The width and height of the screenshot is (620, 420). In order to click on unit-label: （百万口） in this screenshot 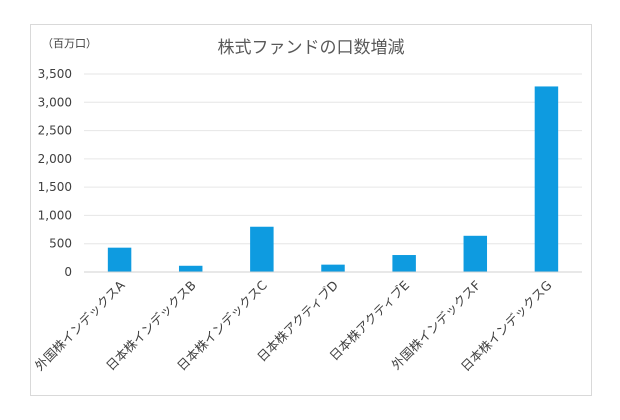, I will do `click(69, 43)`.